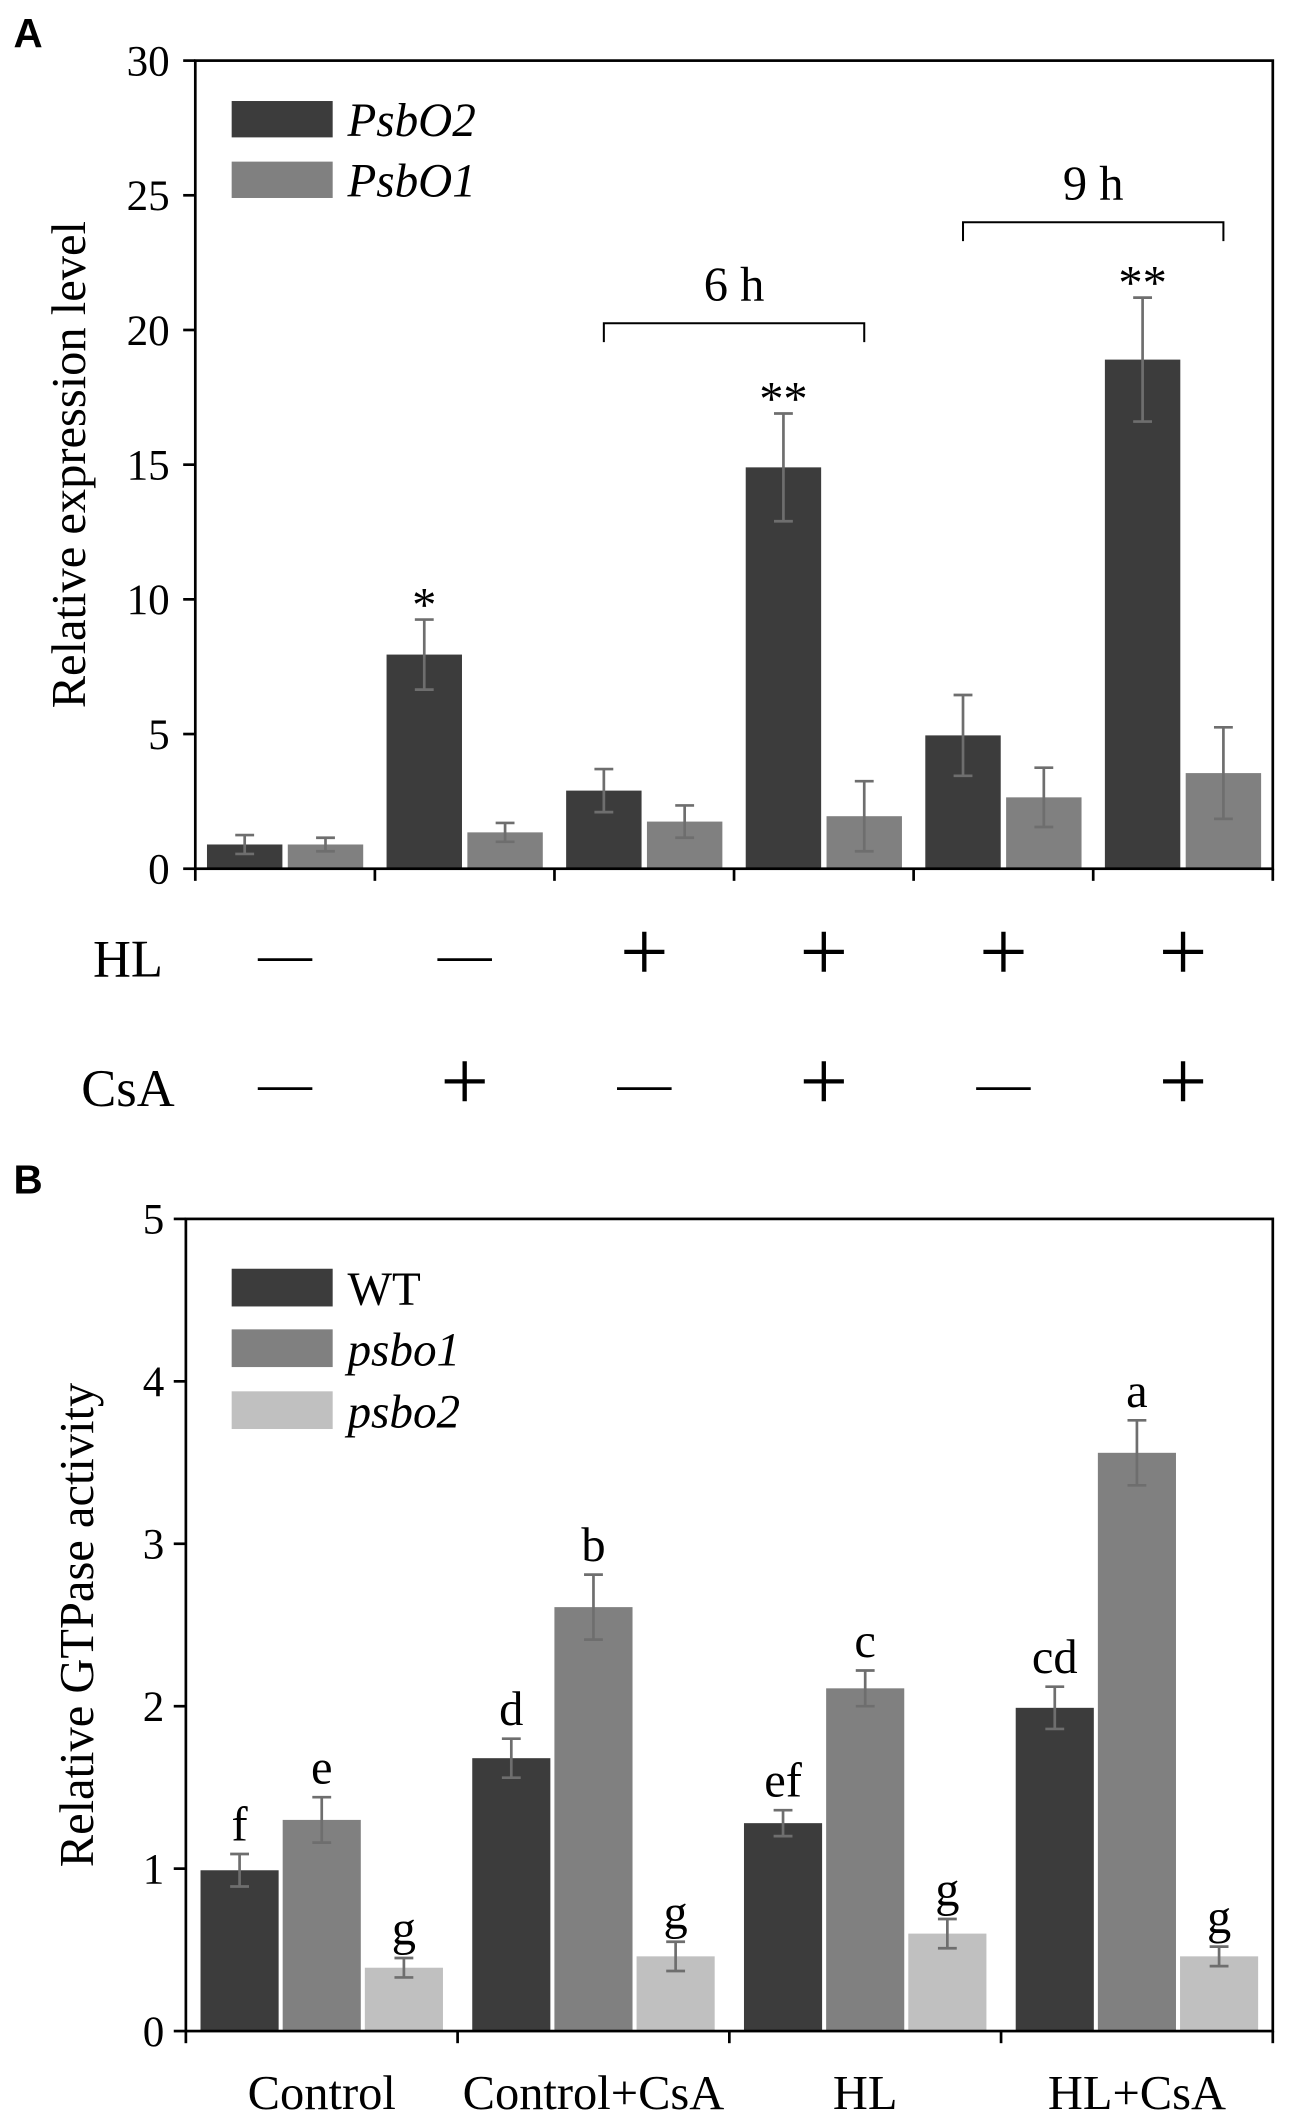 The width and height of the screenshot is (1293, 2124). I want to click on panel-a-y-tick-label: 30, so click(148, 61).